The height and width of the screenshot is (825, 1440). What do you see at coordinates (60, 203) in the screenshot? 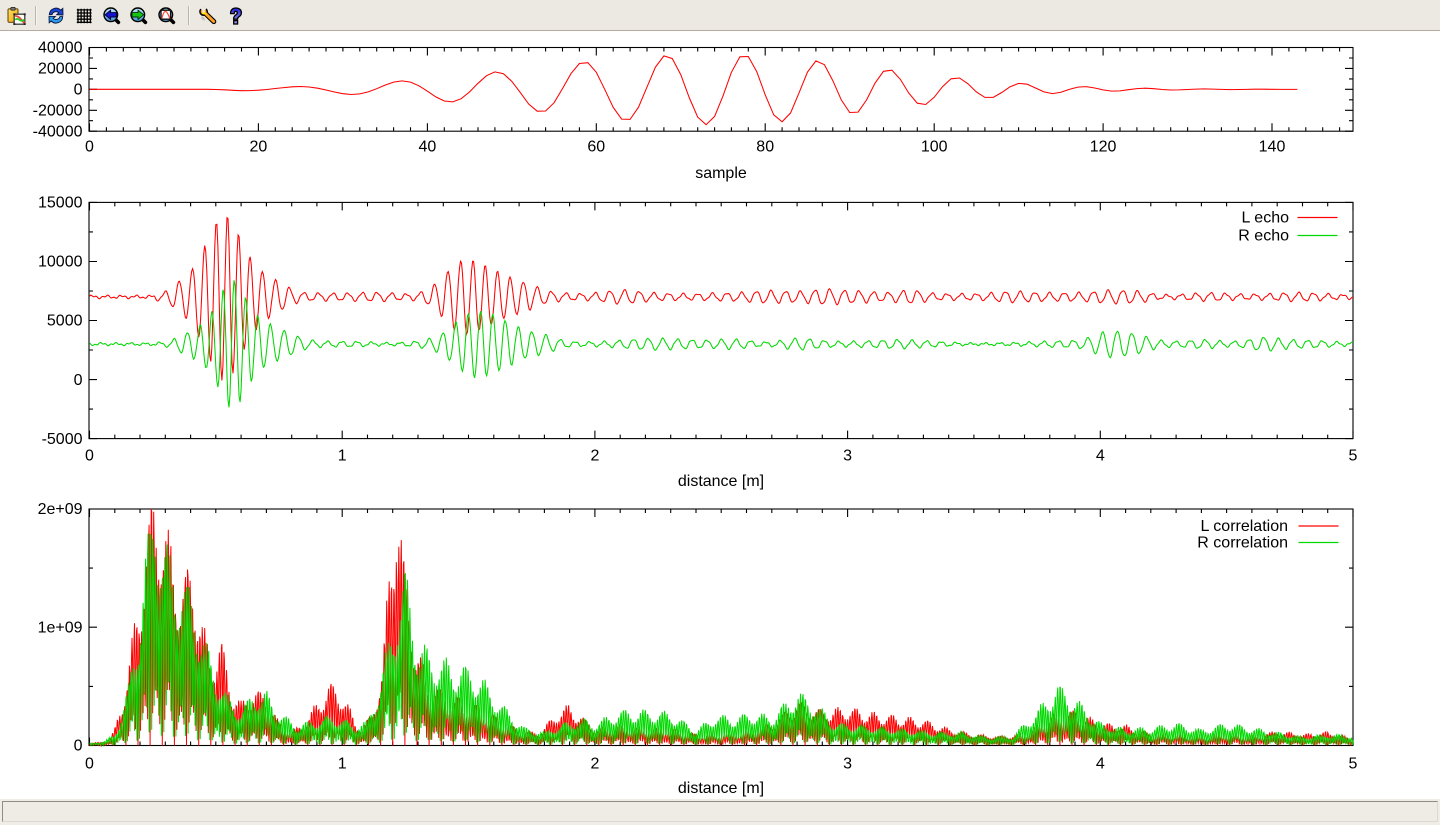
I see `svg-text: 15000` at bounding box center [60, 203].